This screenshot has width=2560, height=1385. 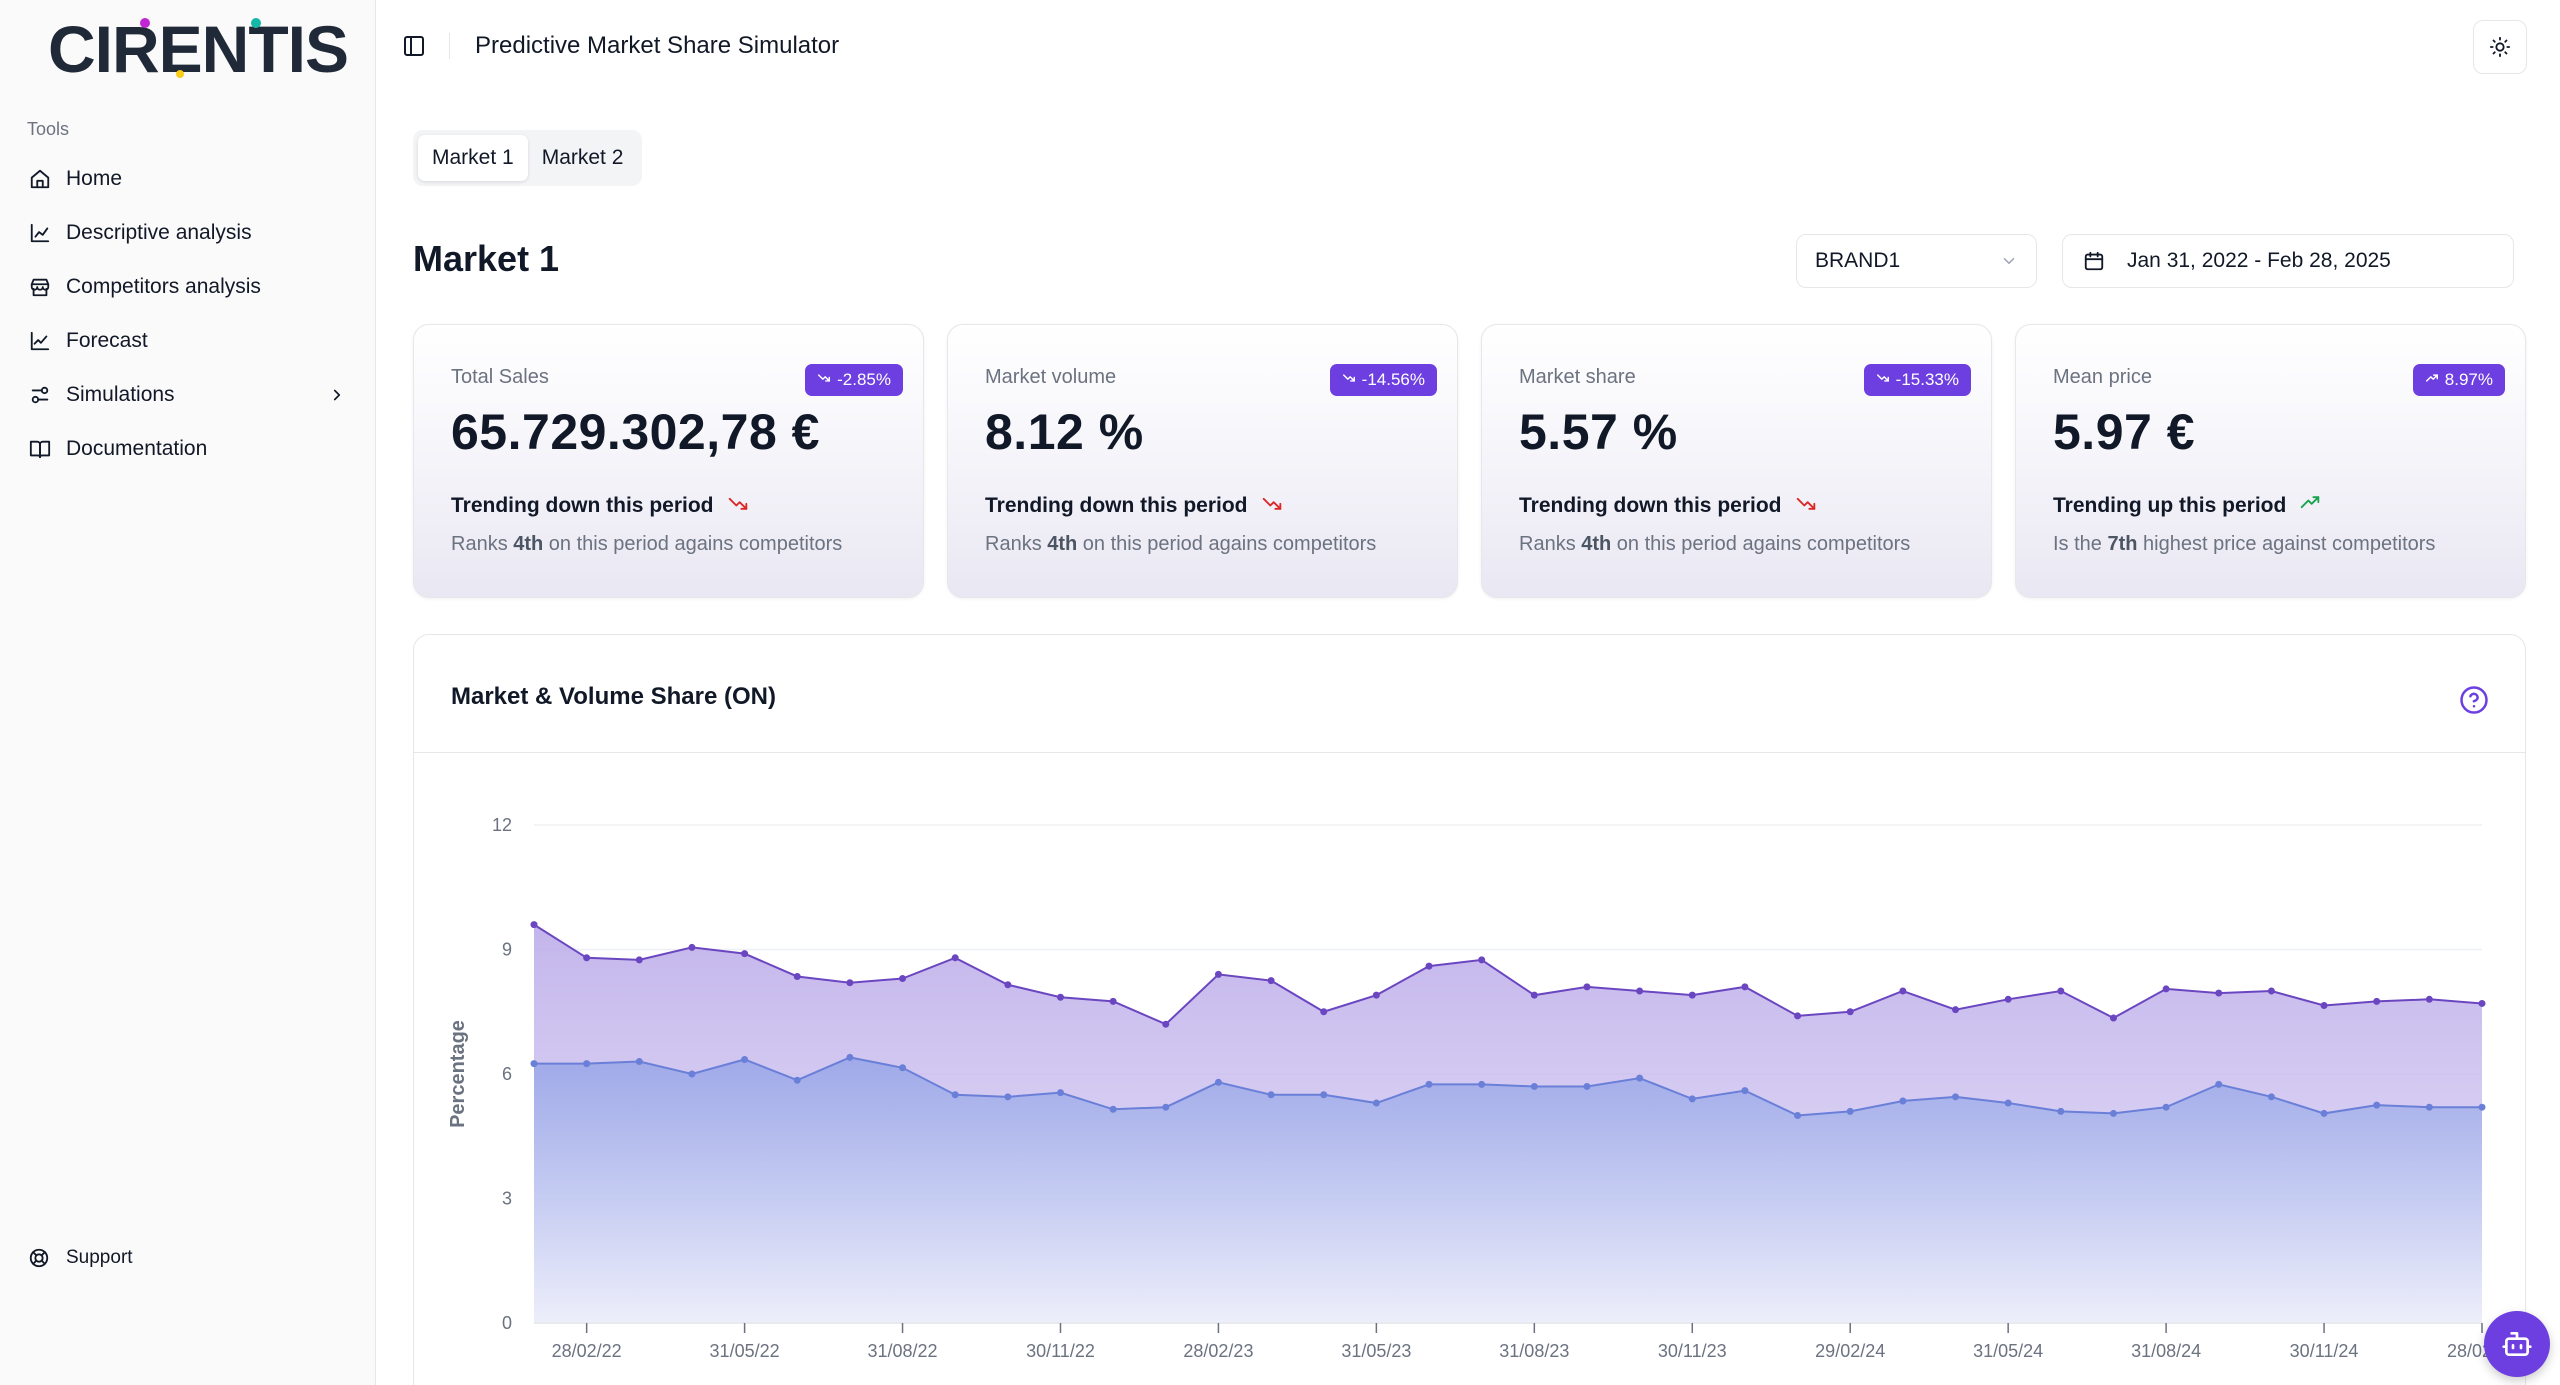 What do you see at coordinates (1376, 1351) in the screenshot?
I see `x-tick-label: 31/05/23` at bounding box center [1376, 1351].